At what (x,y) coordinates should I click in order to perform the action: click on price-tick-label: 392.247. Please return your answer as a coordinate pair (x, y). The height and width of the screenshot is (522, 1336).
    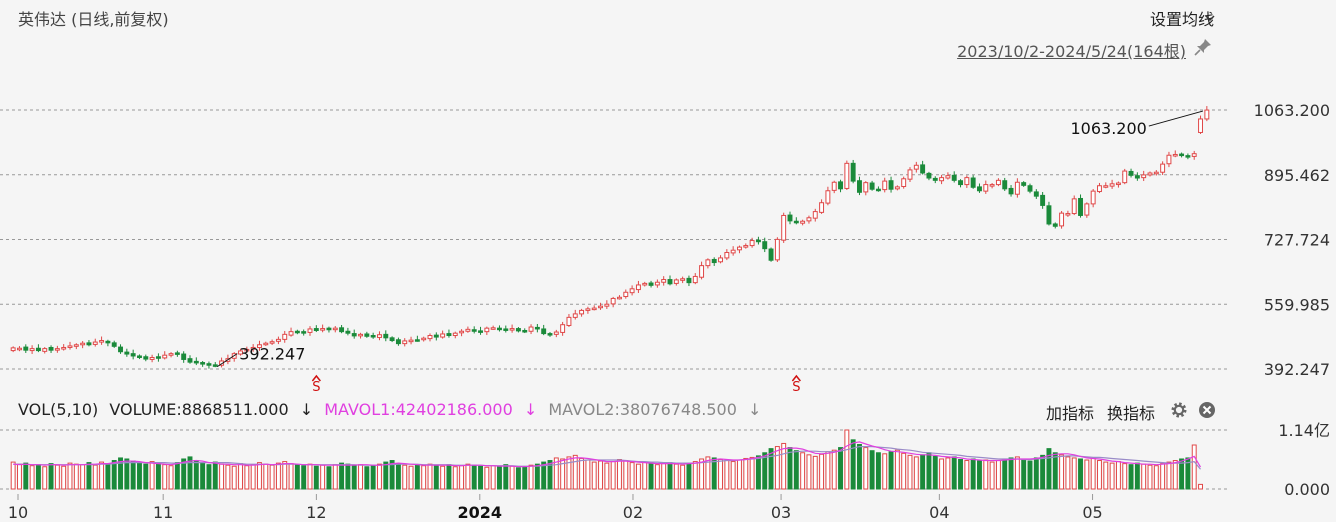
    Looking at the image, I should click on (1297, 369).